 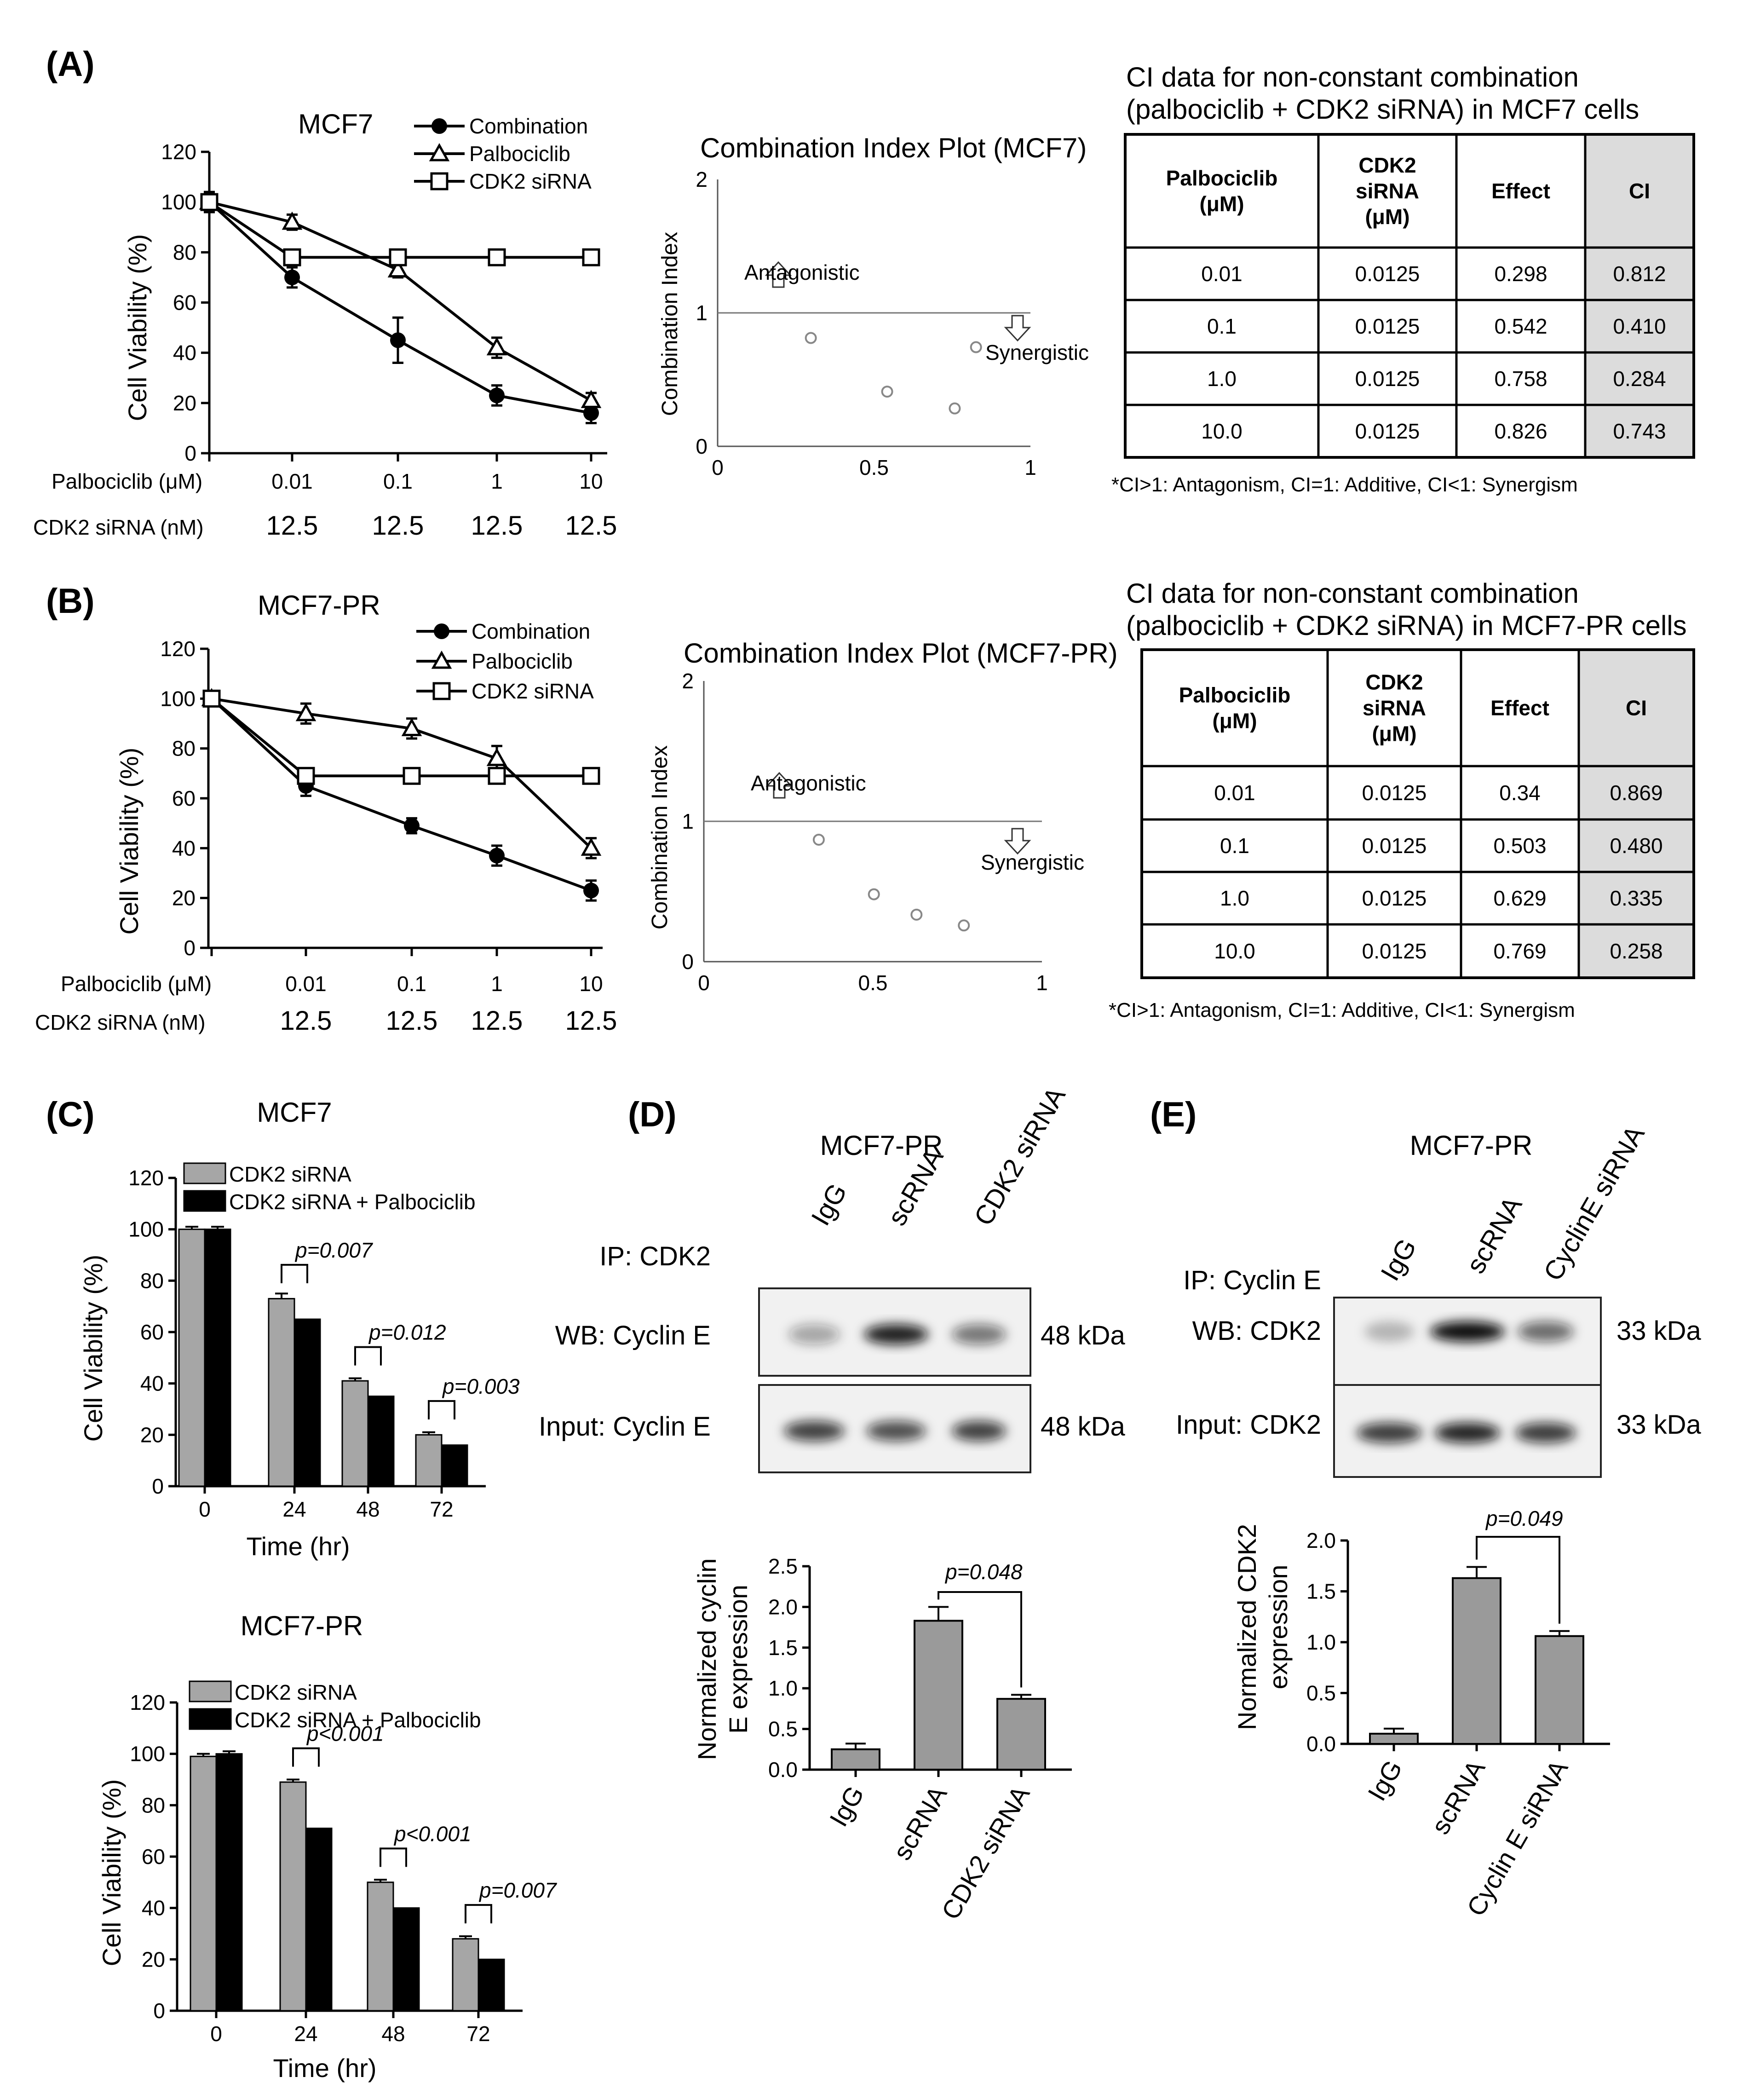 What do you see at coordinates (204, 1201) in the screenshot?
I see `legend-swatch` at bounding box center [204, 1201].